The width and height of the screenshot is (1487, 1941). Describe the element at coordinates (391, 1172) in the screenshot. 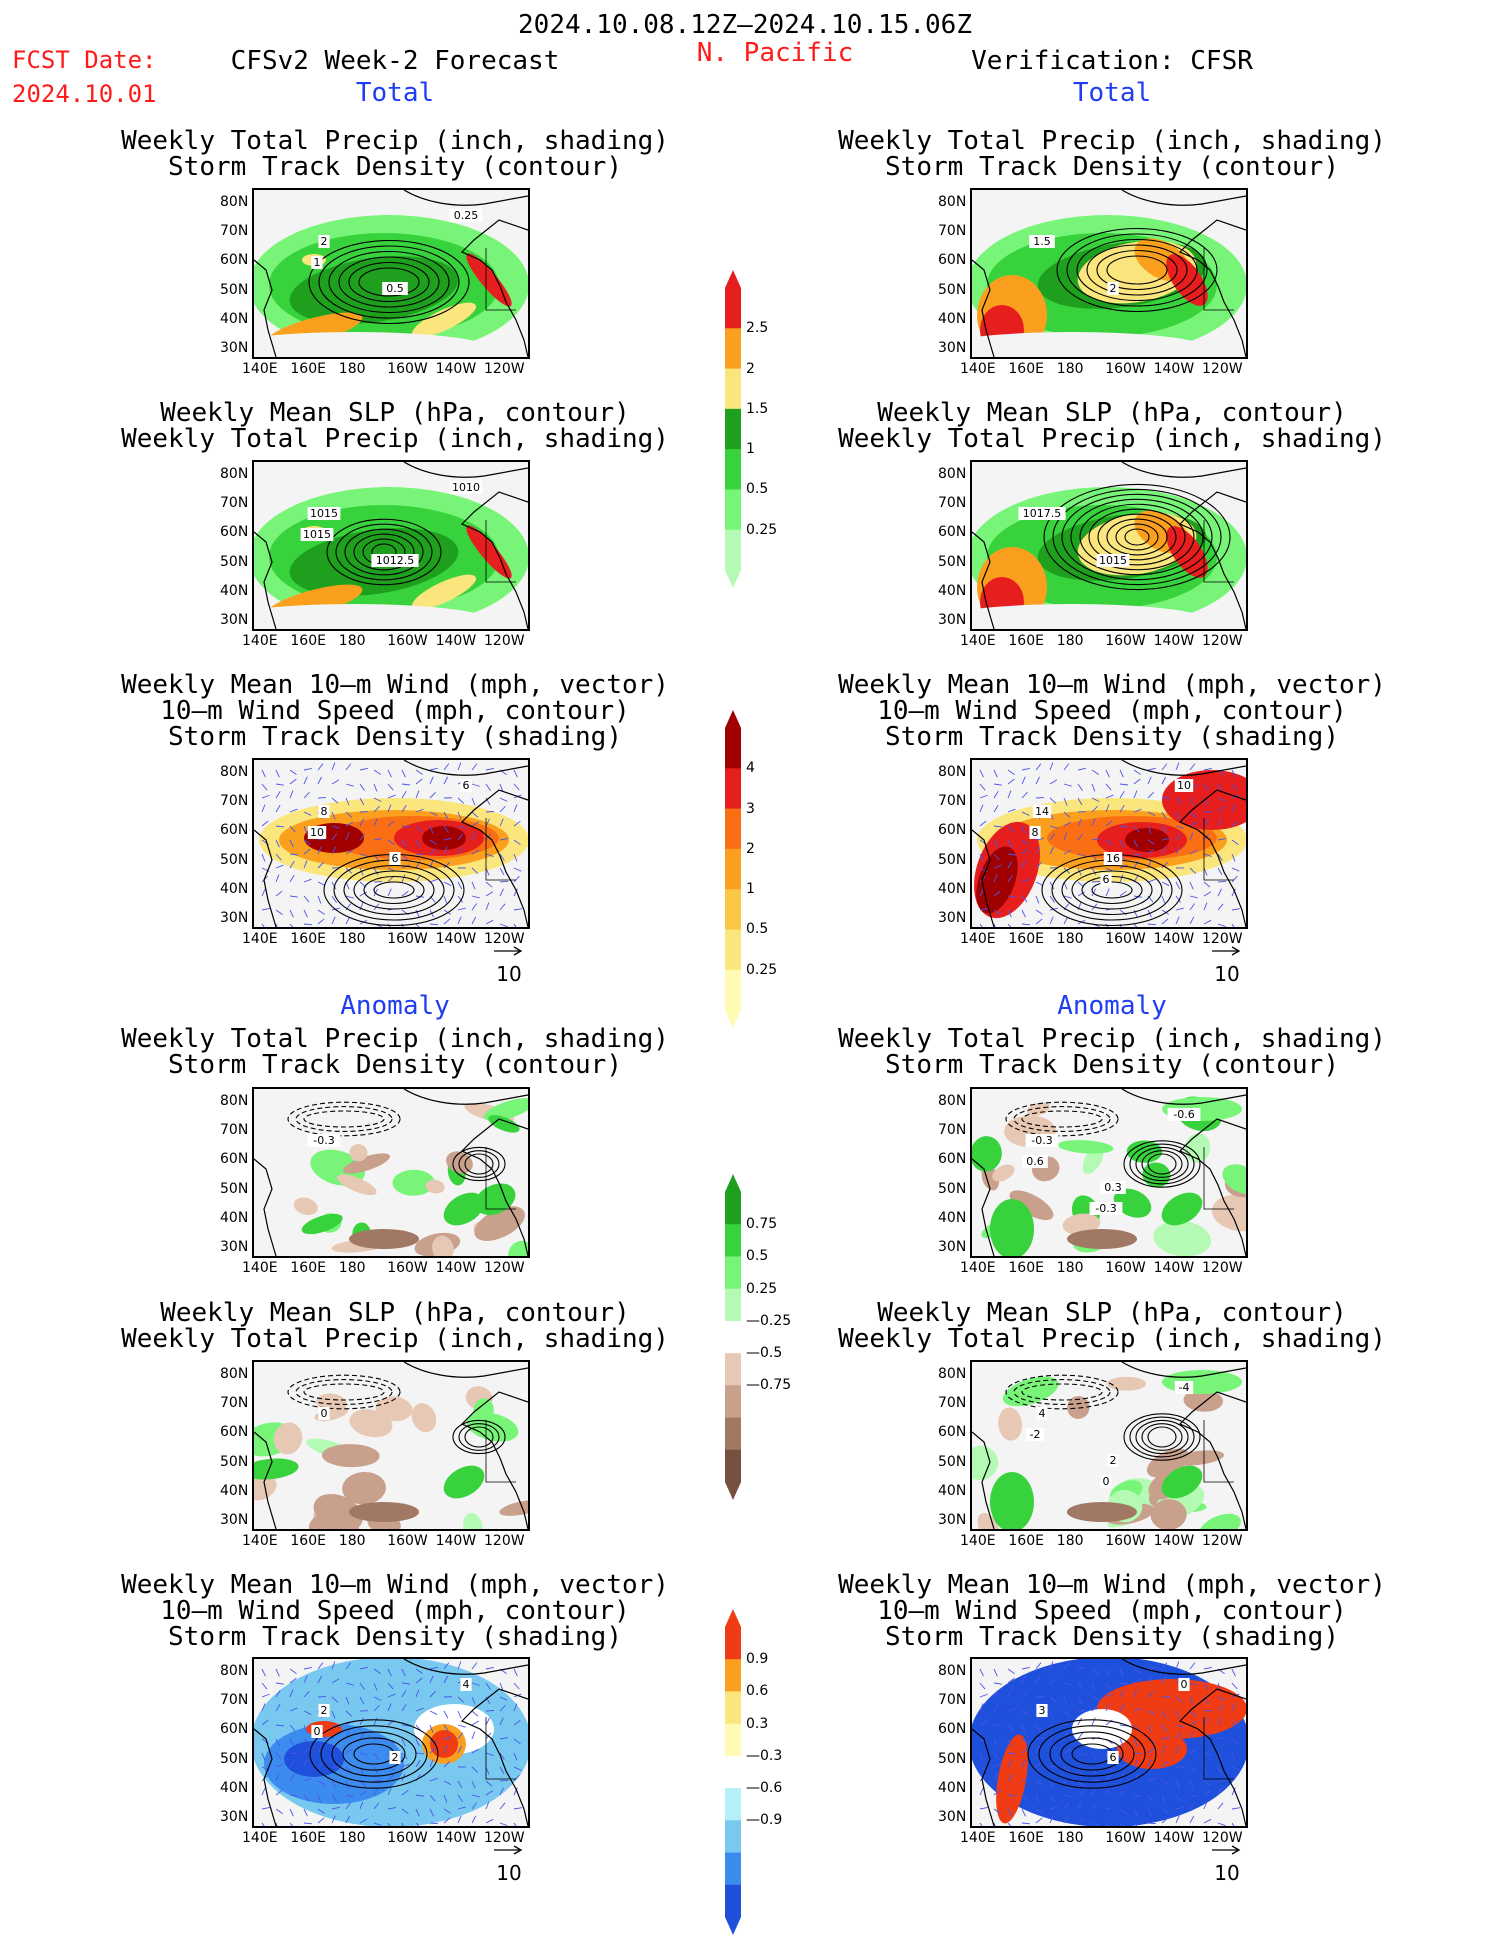

I see `map-panel: -0.3` at that location.